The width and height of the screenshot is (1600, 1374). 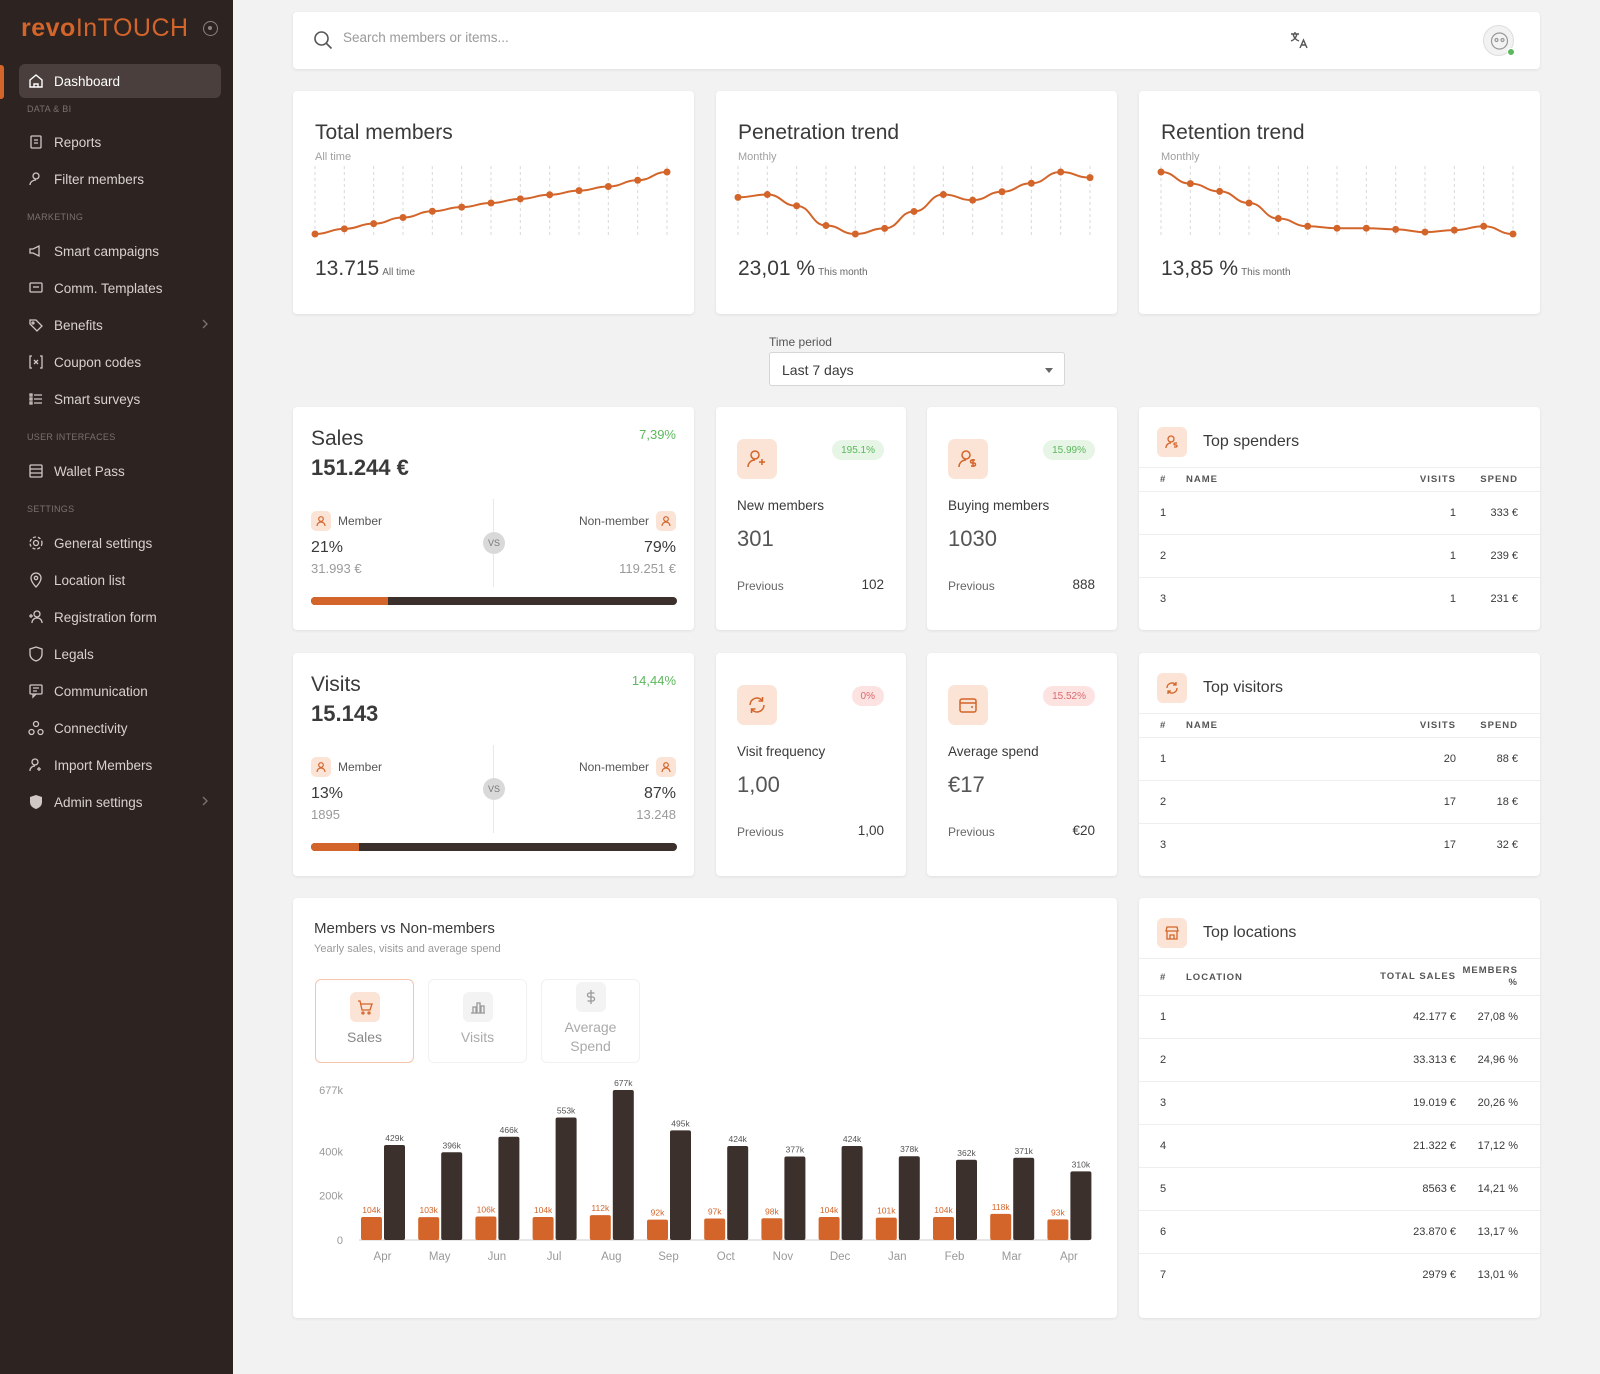 I want to click on bar-data-label: 104k, so click(x=943, y=1210).